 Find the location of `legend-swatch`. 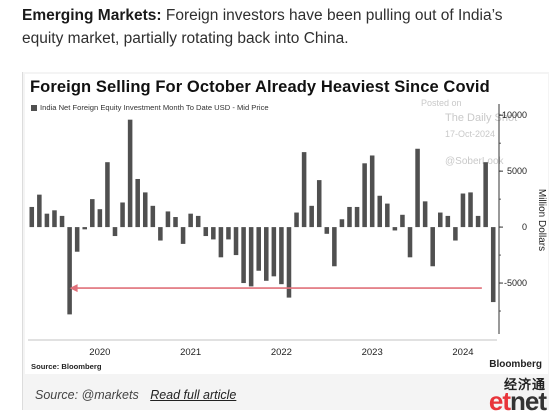

legend-swatch is located at coordinates (34, 107).